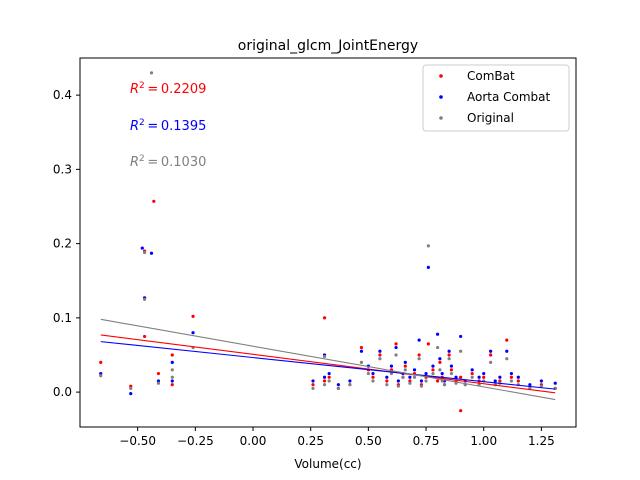 The height and width of the screenshot is (480, 640). I want to click on legend-label: Original, so click(490, 118).